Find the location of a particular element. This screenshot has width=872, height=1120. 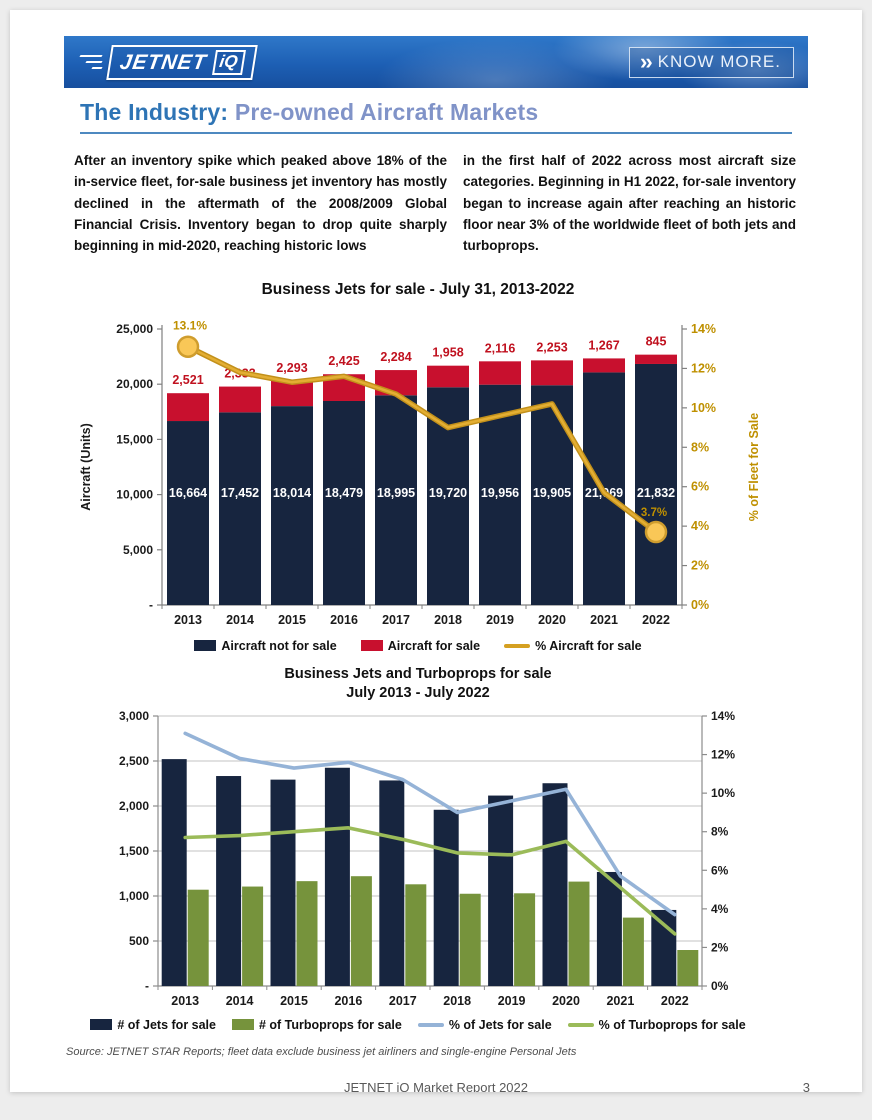

svg-text: 2020 is located at coordinates (566, 1001).